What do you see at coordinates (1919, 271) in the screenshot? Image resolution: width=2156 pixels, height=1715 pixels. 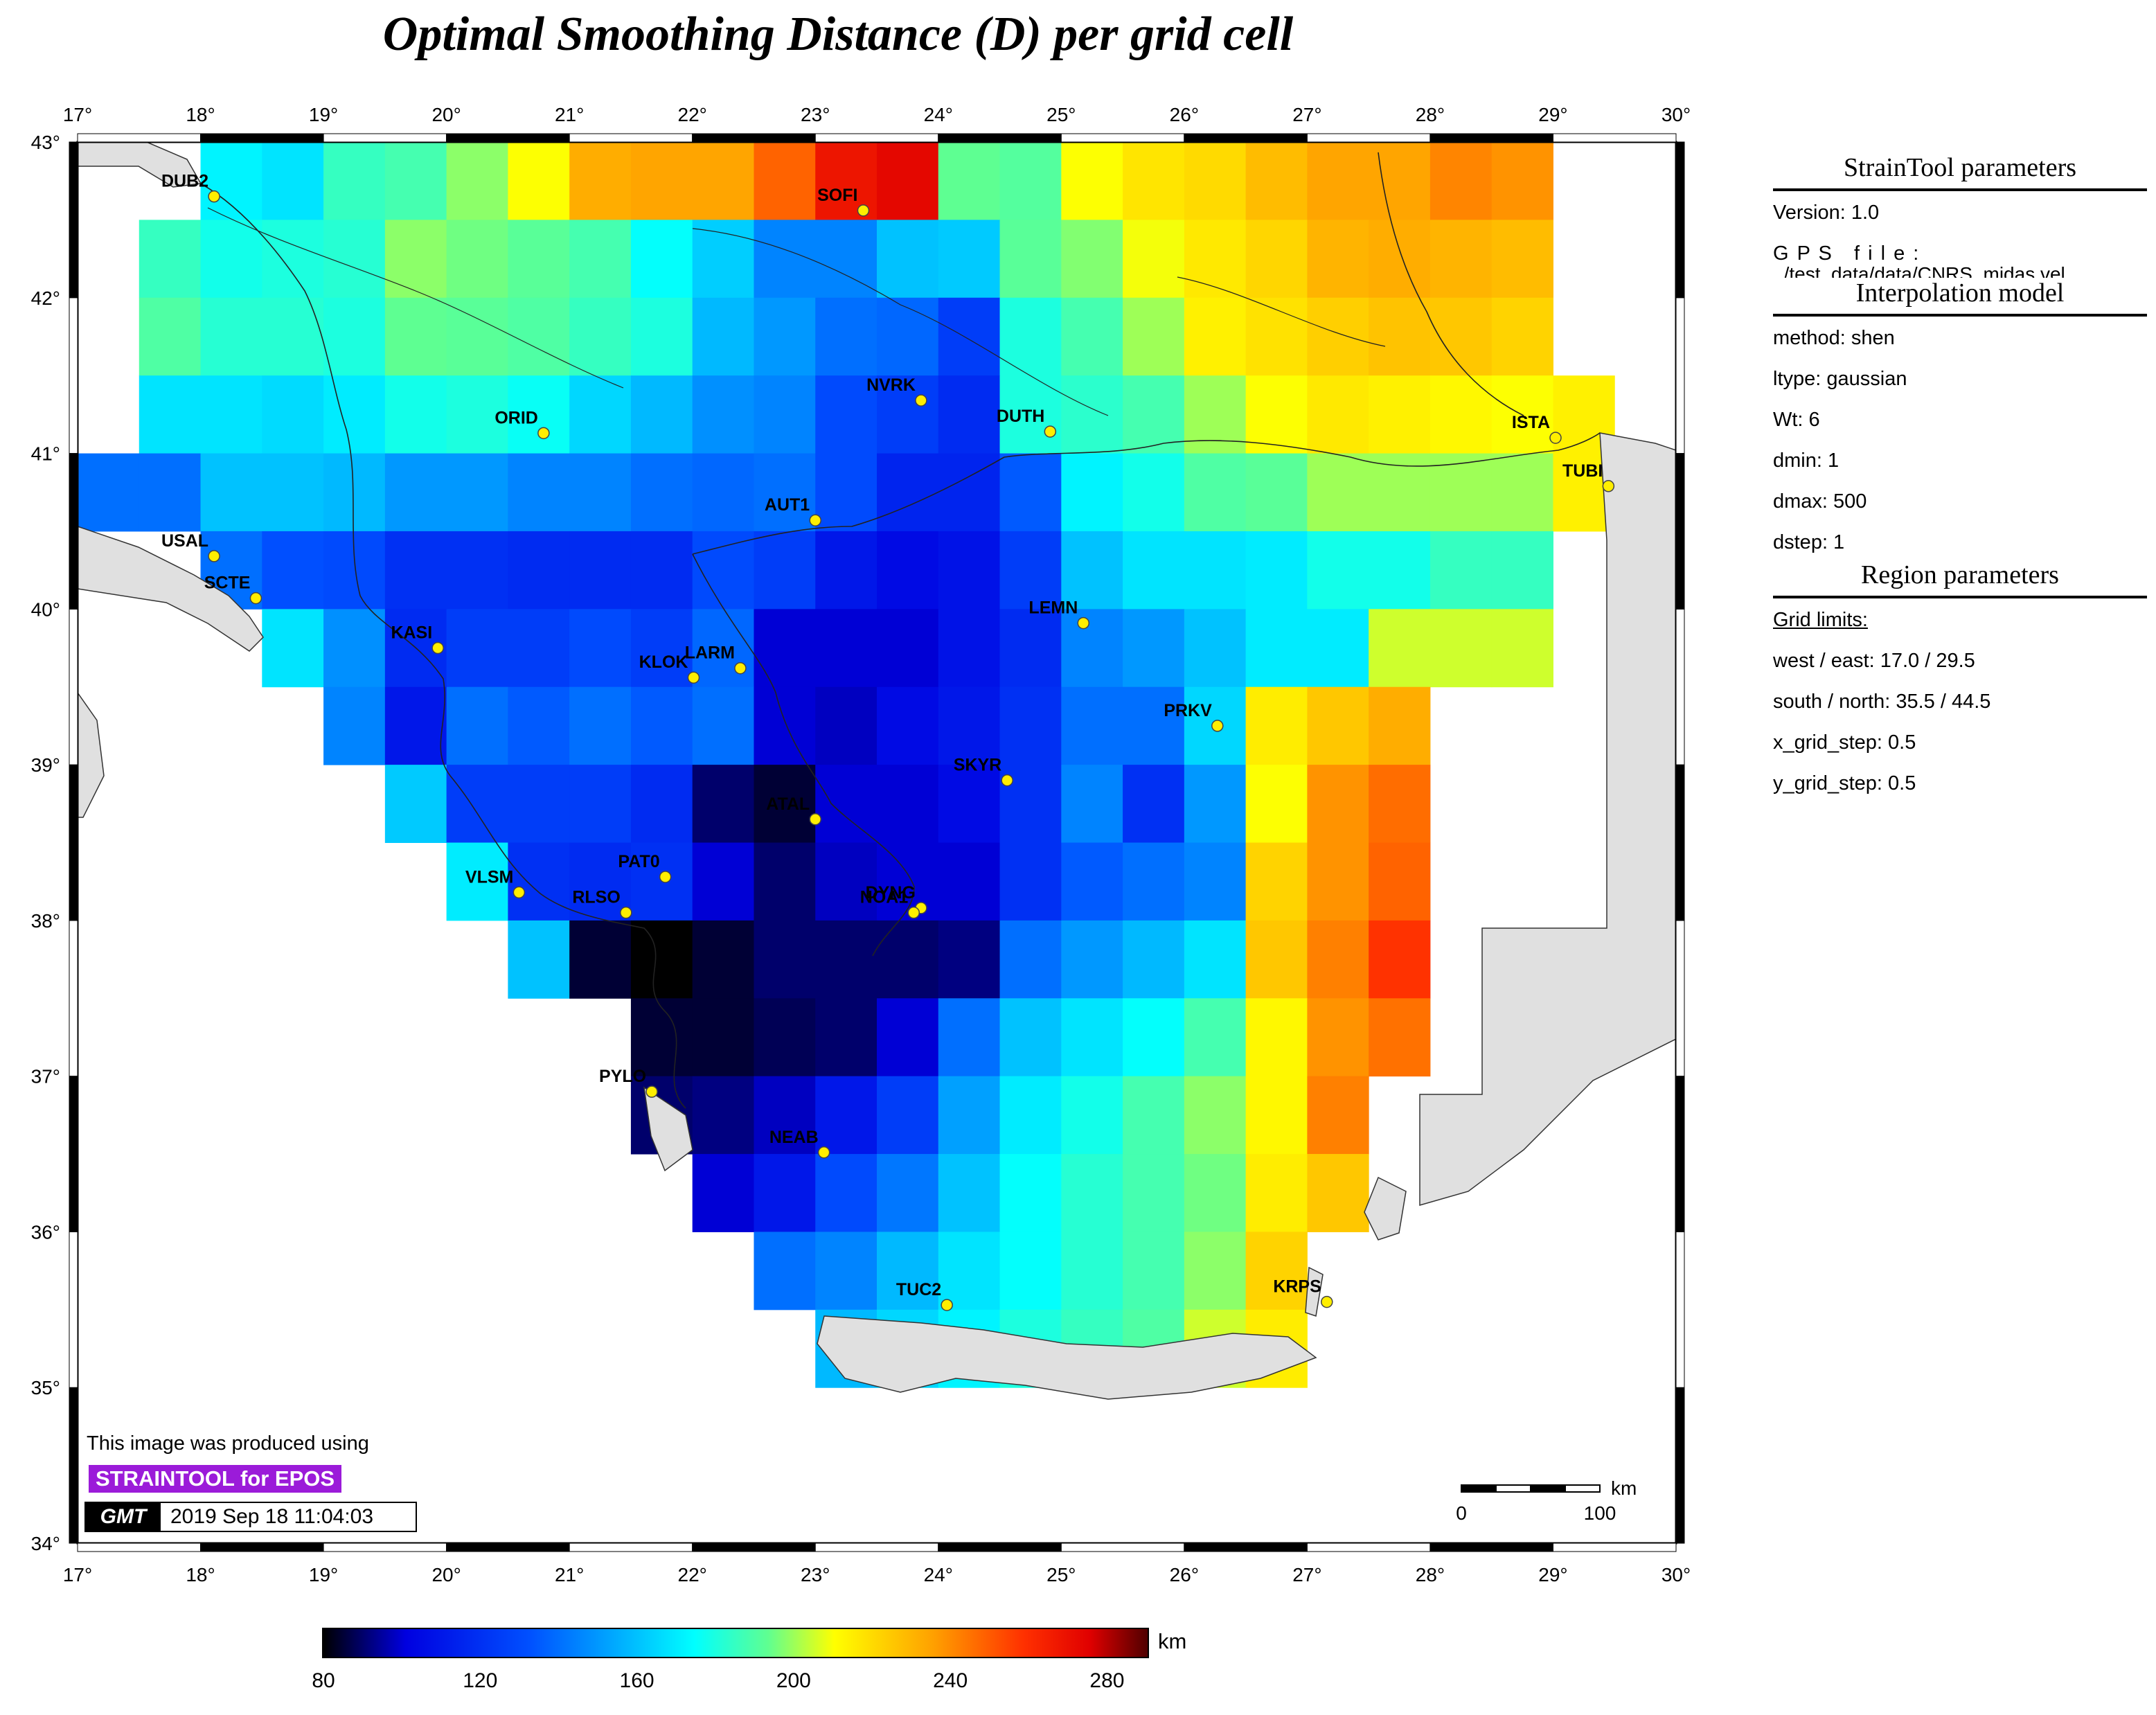 I see `gps-file-path: ../test_data/data/CNRS_midas.vel` at bounding box center [1919, 271].